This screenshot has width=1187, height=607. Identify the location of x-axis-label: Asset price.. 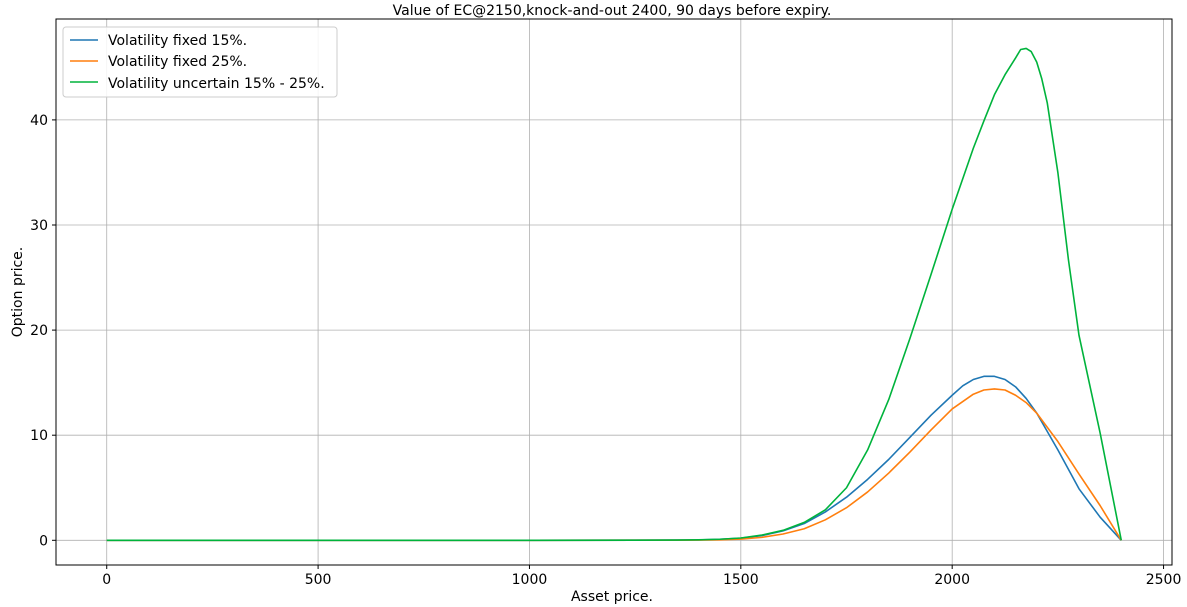
(612, 597).